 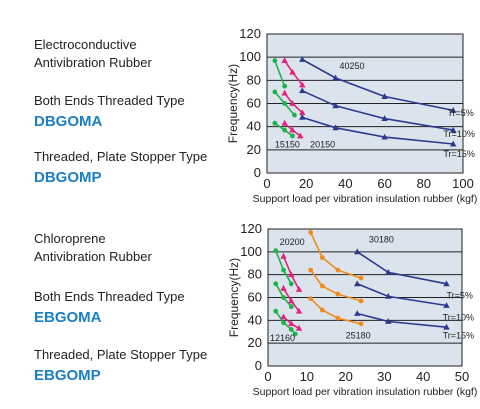 I want to click on annotation-label: 40250, so click(x=352, y=66).